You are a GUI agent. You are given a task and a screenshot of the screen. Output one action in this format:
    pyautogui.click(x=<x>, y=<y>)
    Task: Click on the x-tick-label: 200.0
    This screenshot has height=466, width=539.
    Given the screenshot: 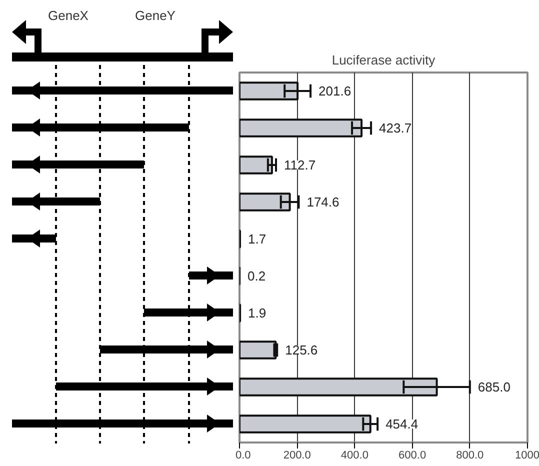 What is the action you would take?
    pyautogui.click(x=297, y=456)
    